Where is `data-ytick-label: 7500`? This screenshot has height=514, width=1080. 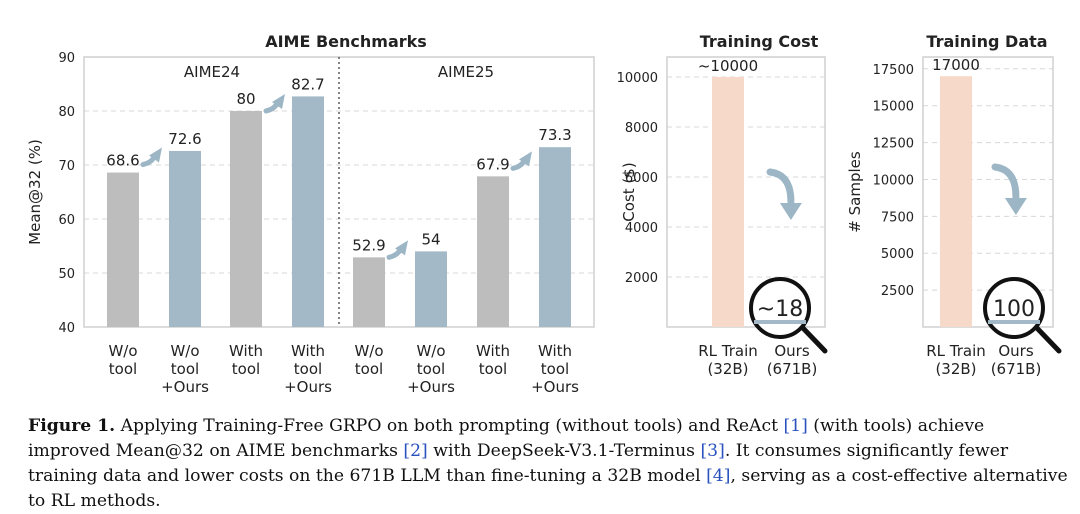 data-ytick-label: 7500 is located at coordinates (897, 217).